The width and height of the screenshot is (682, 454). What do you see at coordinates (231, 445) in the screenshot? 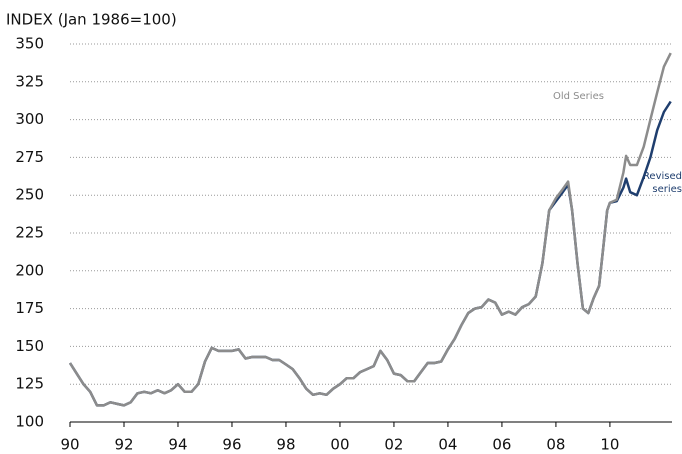
I see `x-tick-label: 96` at bounding box center [231, 445].